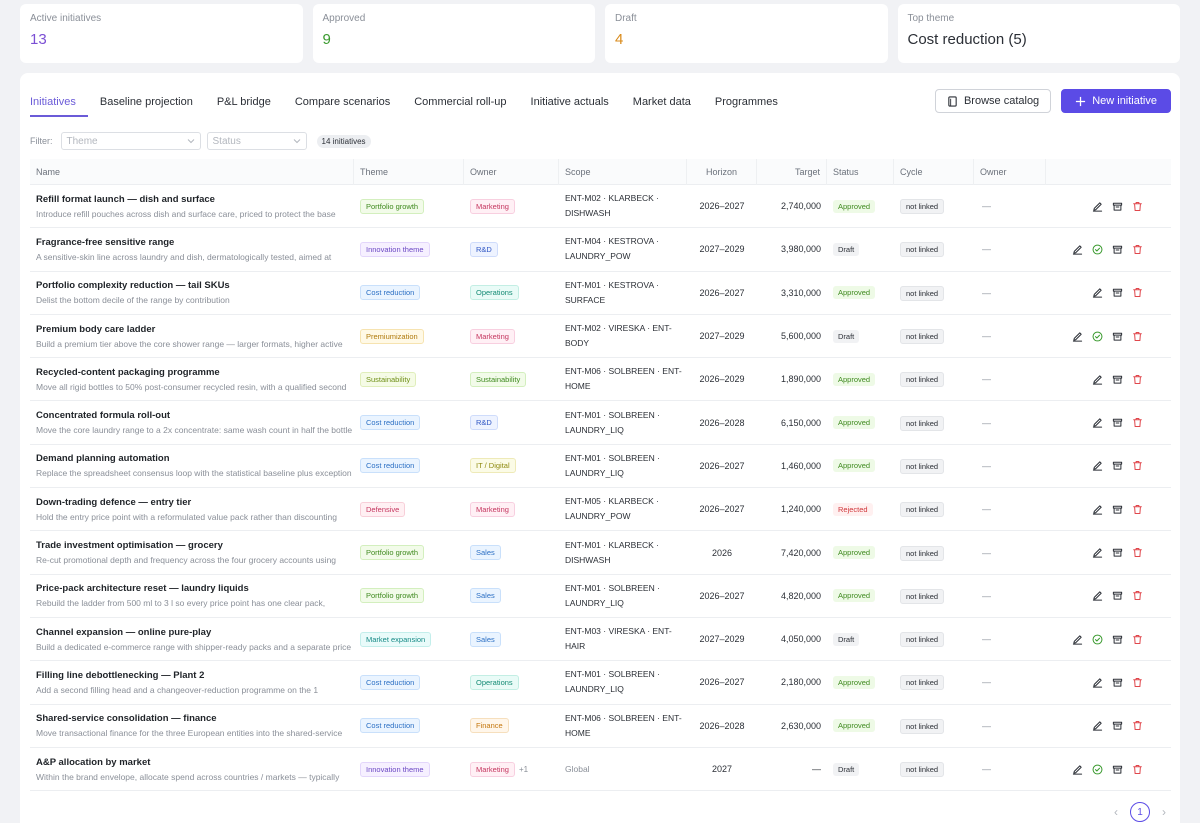  What do you see at coordinates (722, 172) in the screenshot?
I see `col-header-horizon: Horizon` at bounding box center [722, 172].